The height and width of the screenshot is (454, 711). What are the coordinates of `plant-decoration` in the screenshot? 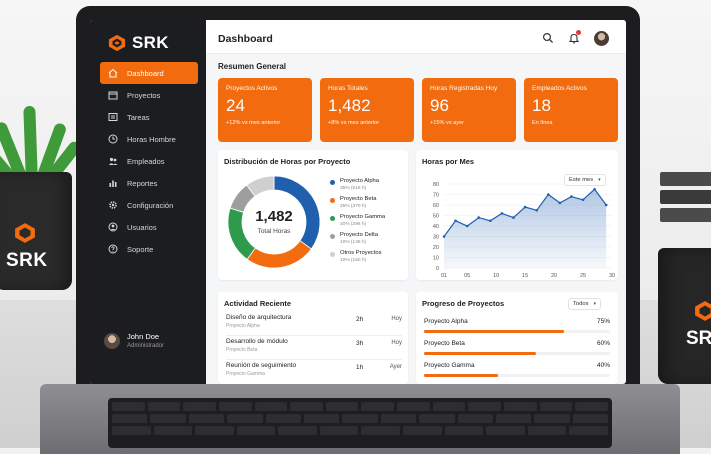 It's located at (41, 140).